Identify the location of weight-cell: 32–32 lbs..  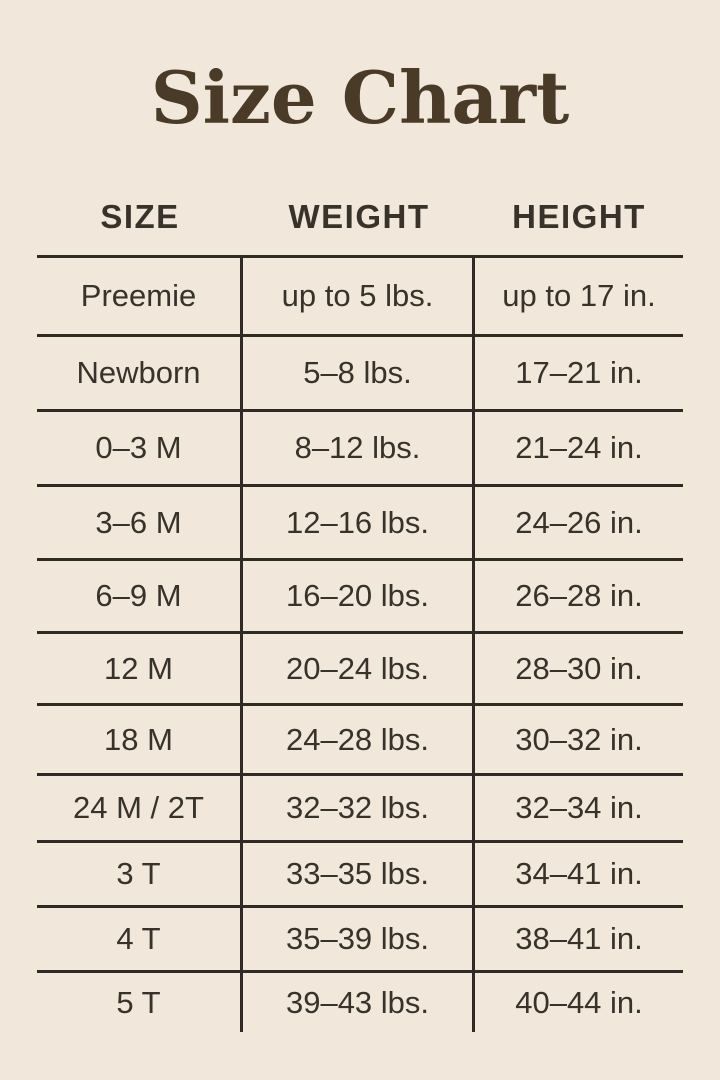
(359, 809).